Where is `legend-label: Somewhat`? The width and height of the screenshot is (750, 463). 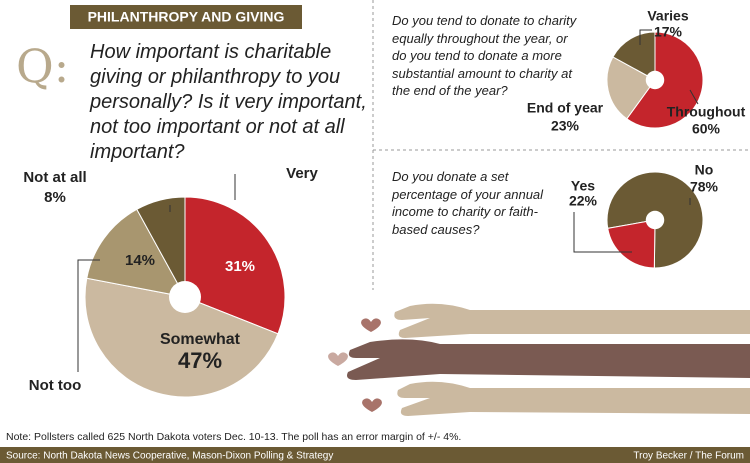
legend-label: Somewhat is located at coordinates (200, 339).